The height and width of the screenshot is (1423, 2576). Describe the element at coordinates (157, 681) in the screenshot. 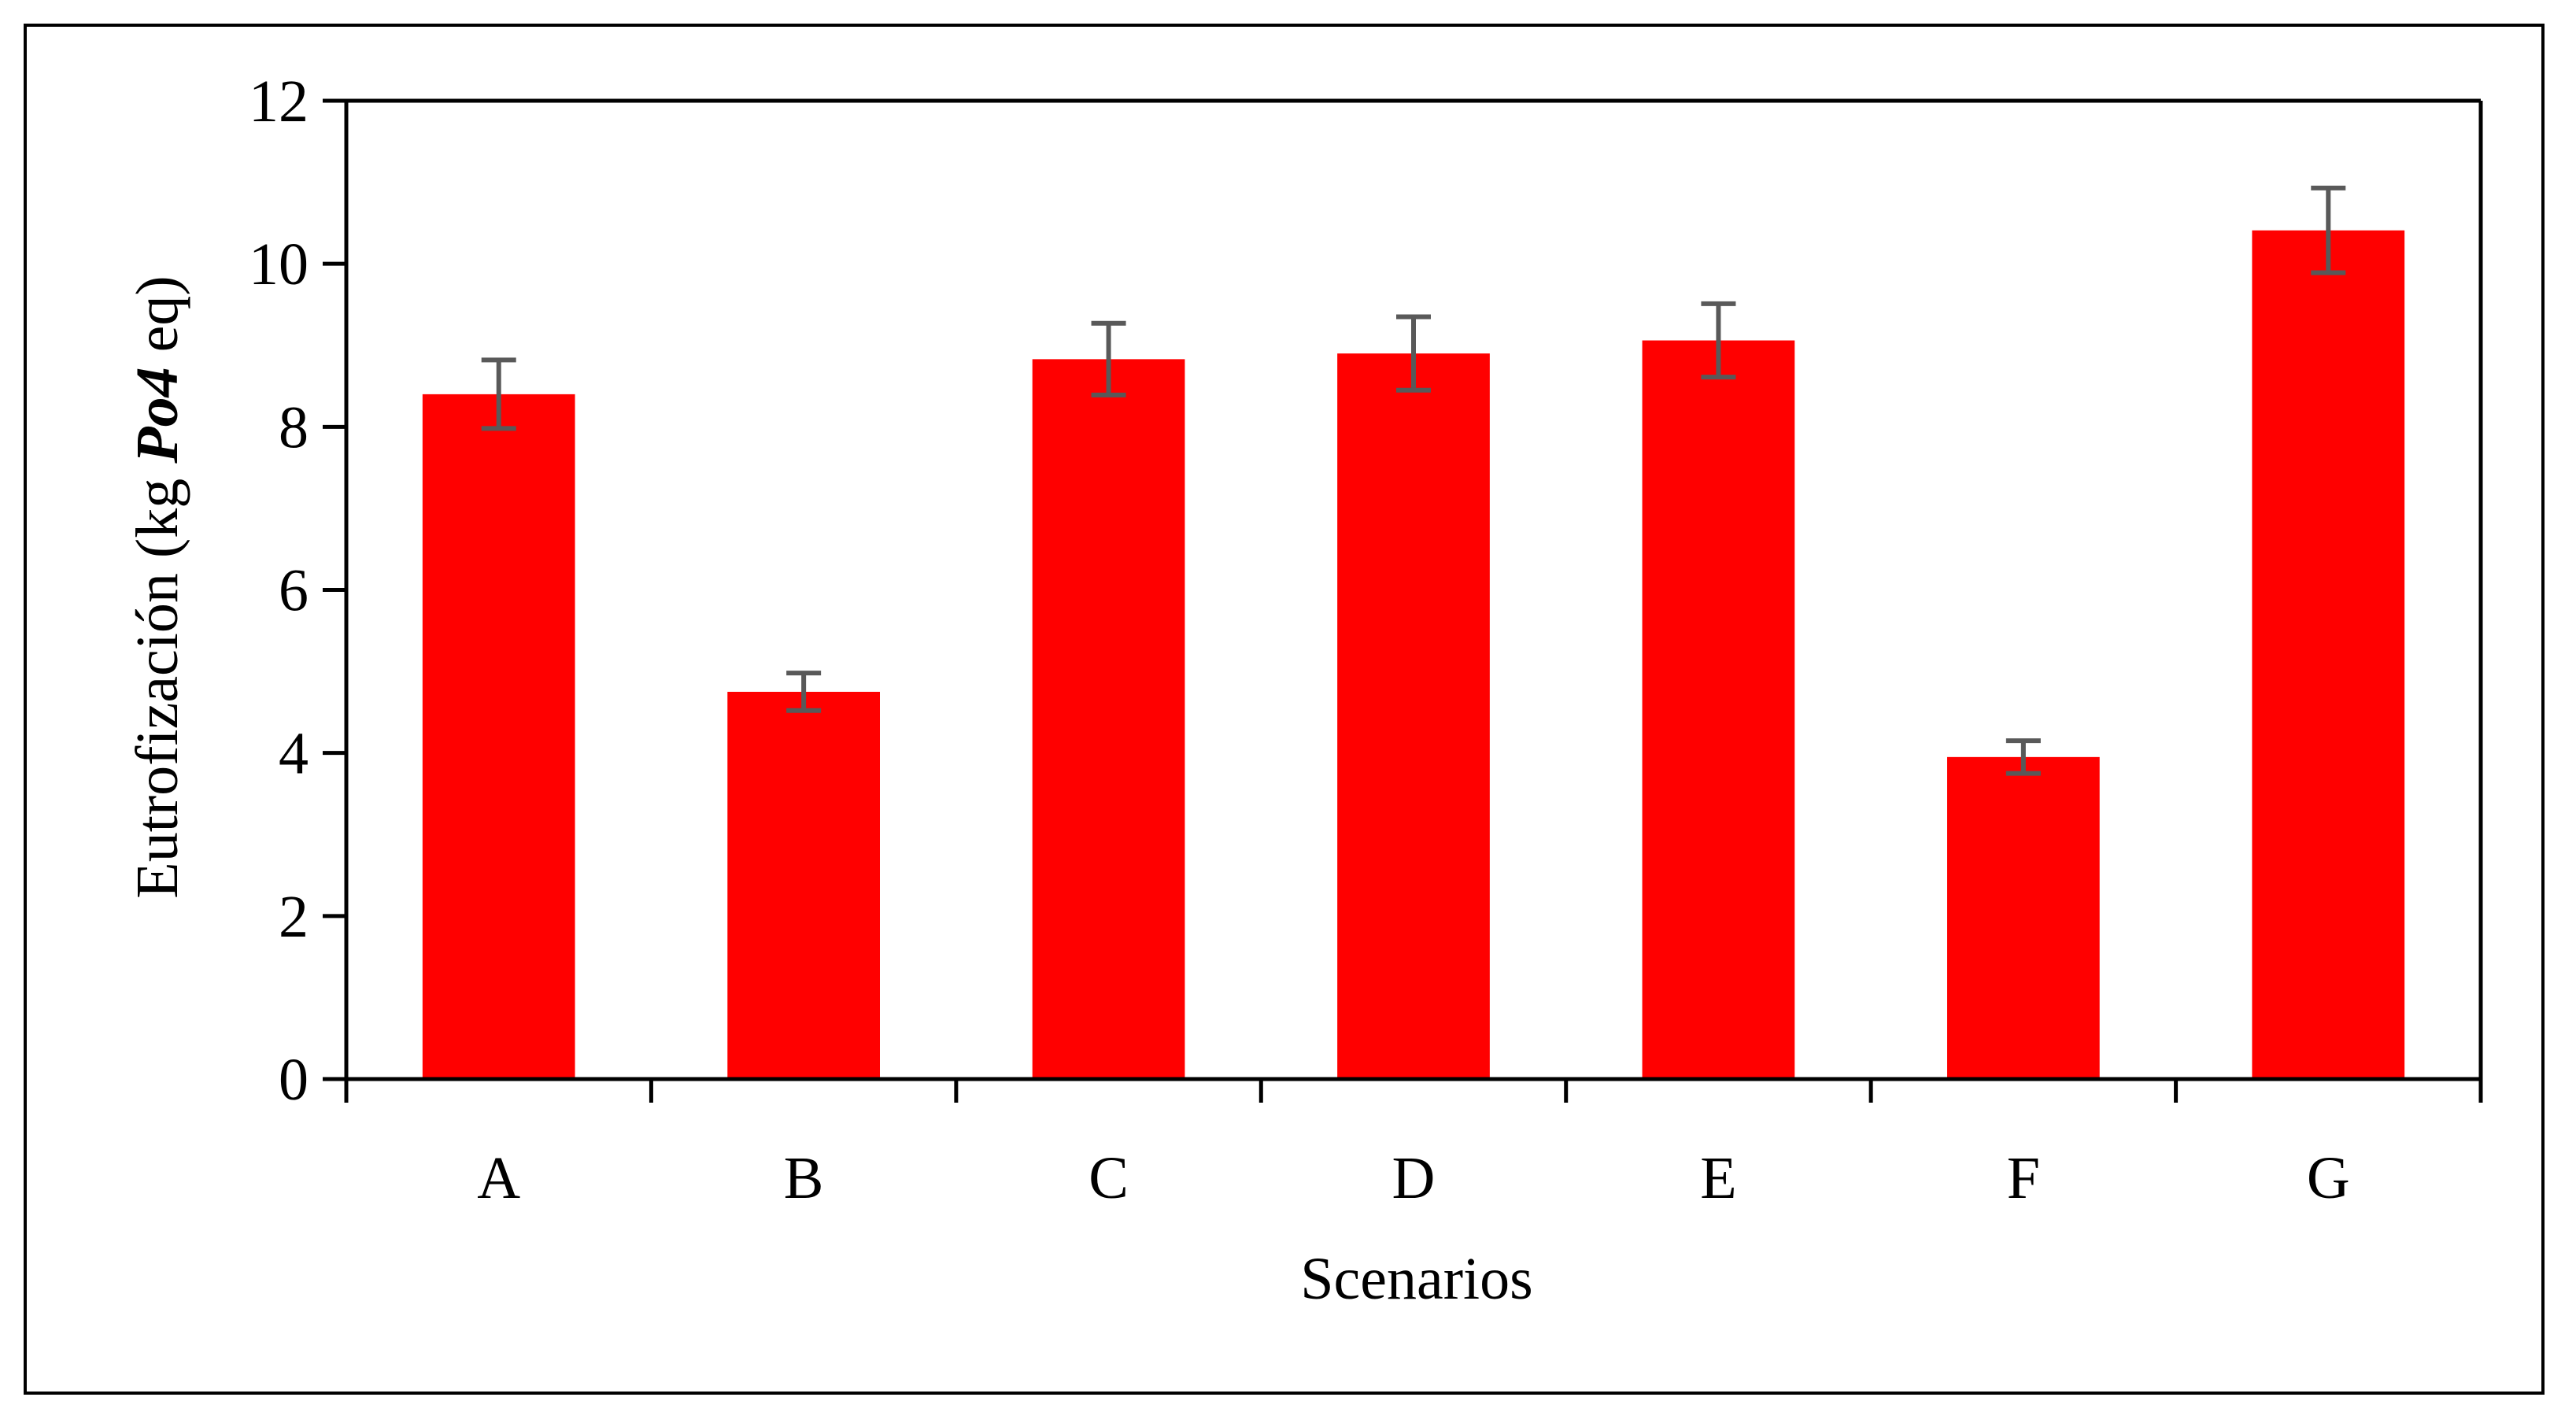

I see `y-axis-title-prefix: Eutrofización (kg` at that location.